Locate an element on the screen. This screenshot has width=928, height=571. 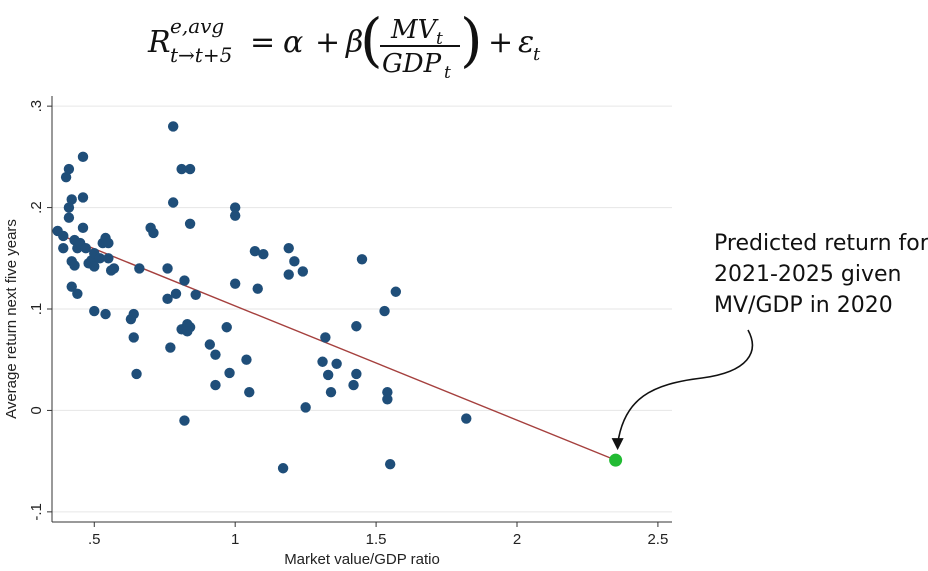
formula-gdp: GDP is located at coordinates (412, 64).